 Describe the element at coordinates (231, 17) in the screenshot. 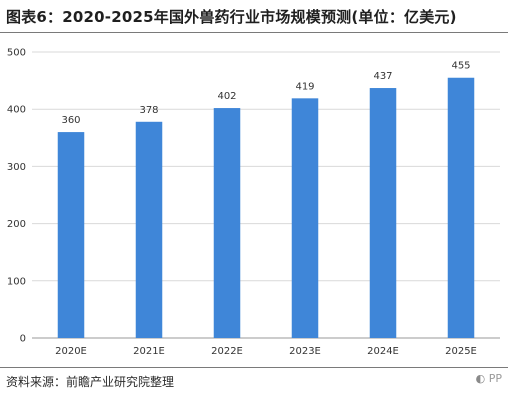

I see `chart-title: 图表6：2020-2025年国外兽药行业市场规模预测(单位：亿美元)` at that location.